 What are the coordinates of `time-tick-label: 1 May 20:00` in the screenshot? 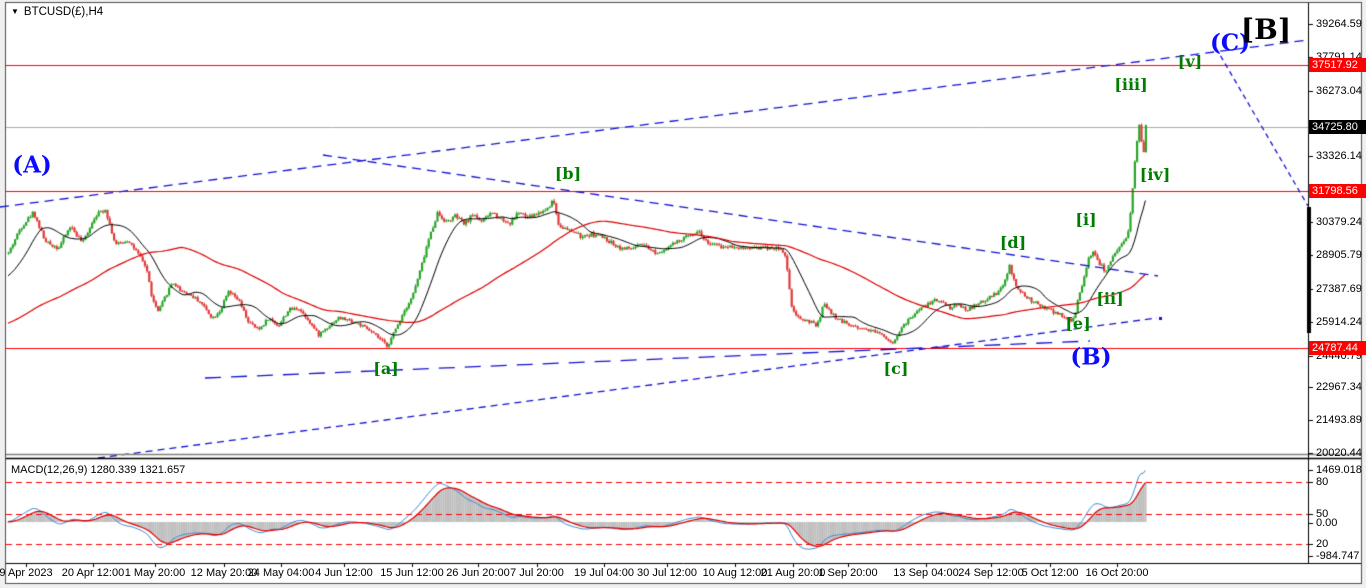 It's located at (155, 573).